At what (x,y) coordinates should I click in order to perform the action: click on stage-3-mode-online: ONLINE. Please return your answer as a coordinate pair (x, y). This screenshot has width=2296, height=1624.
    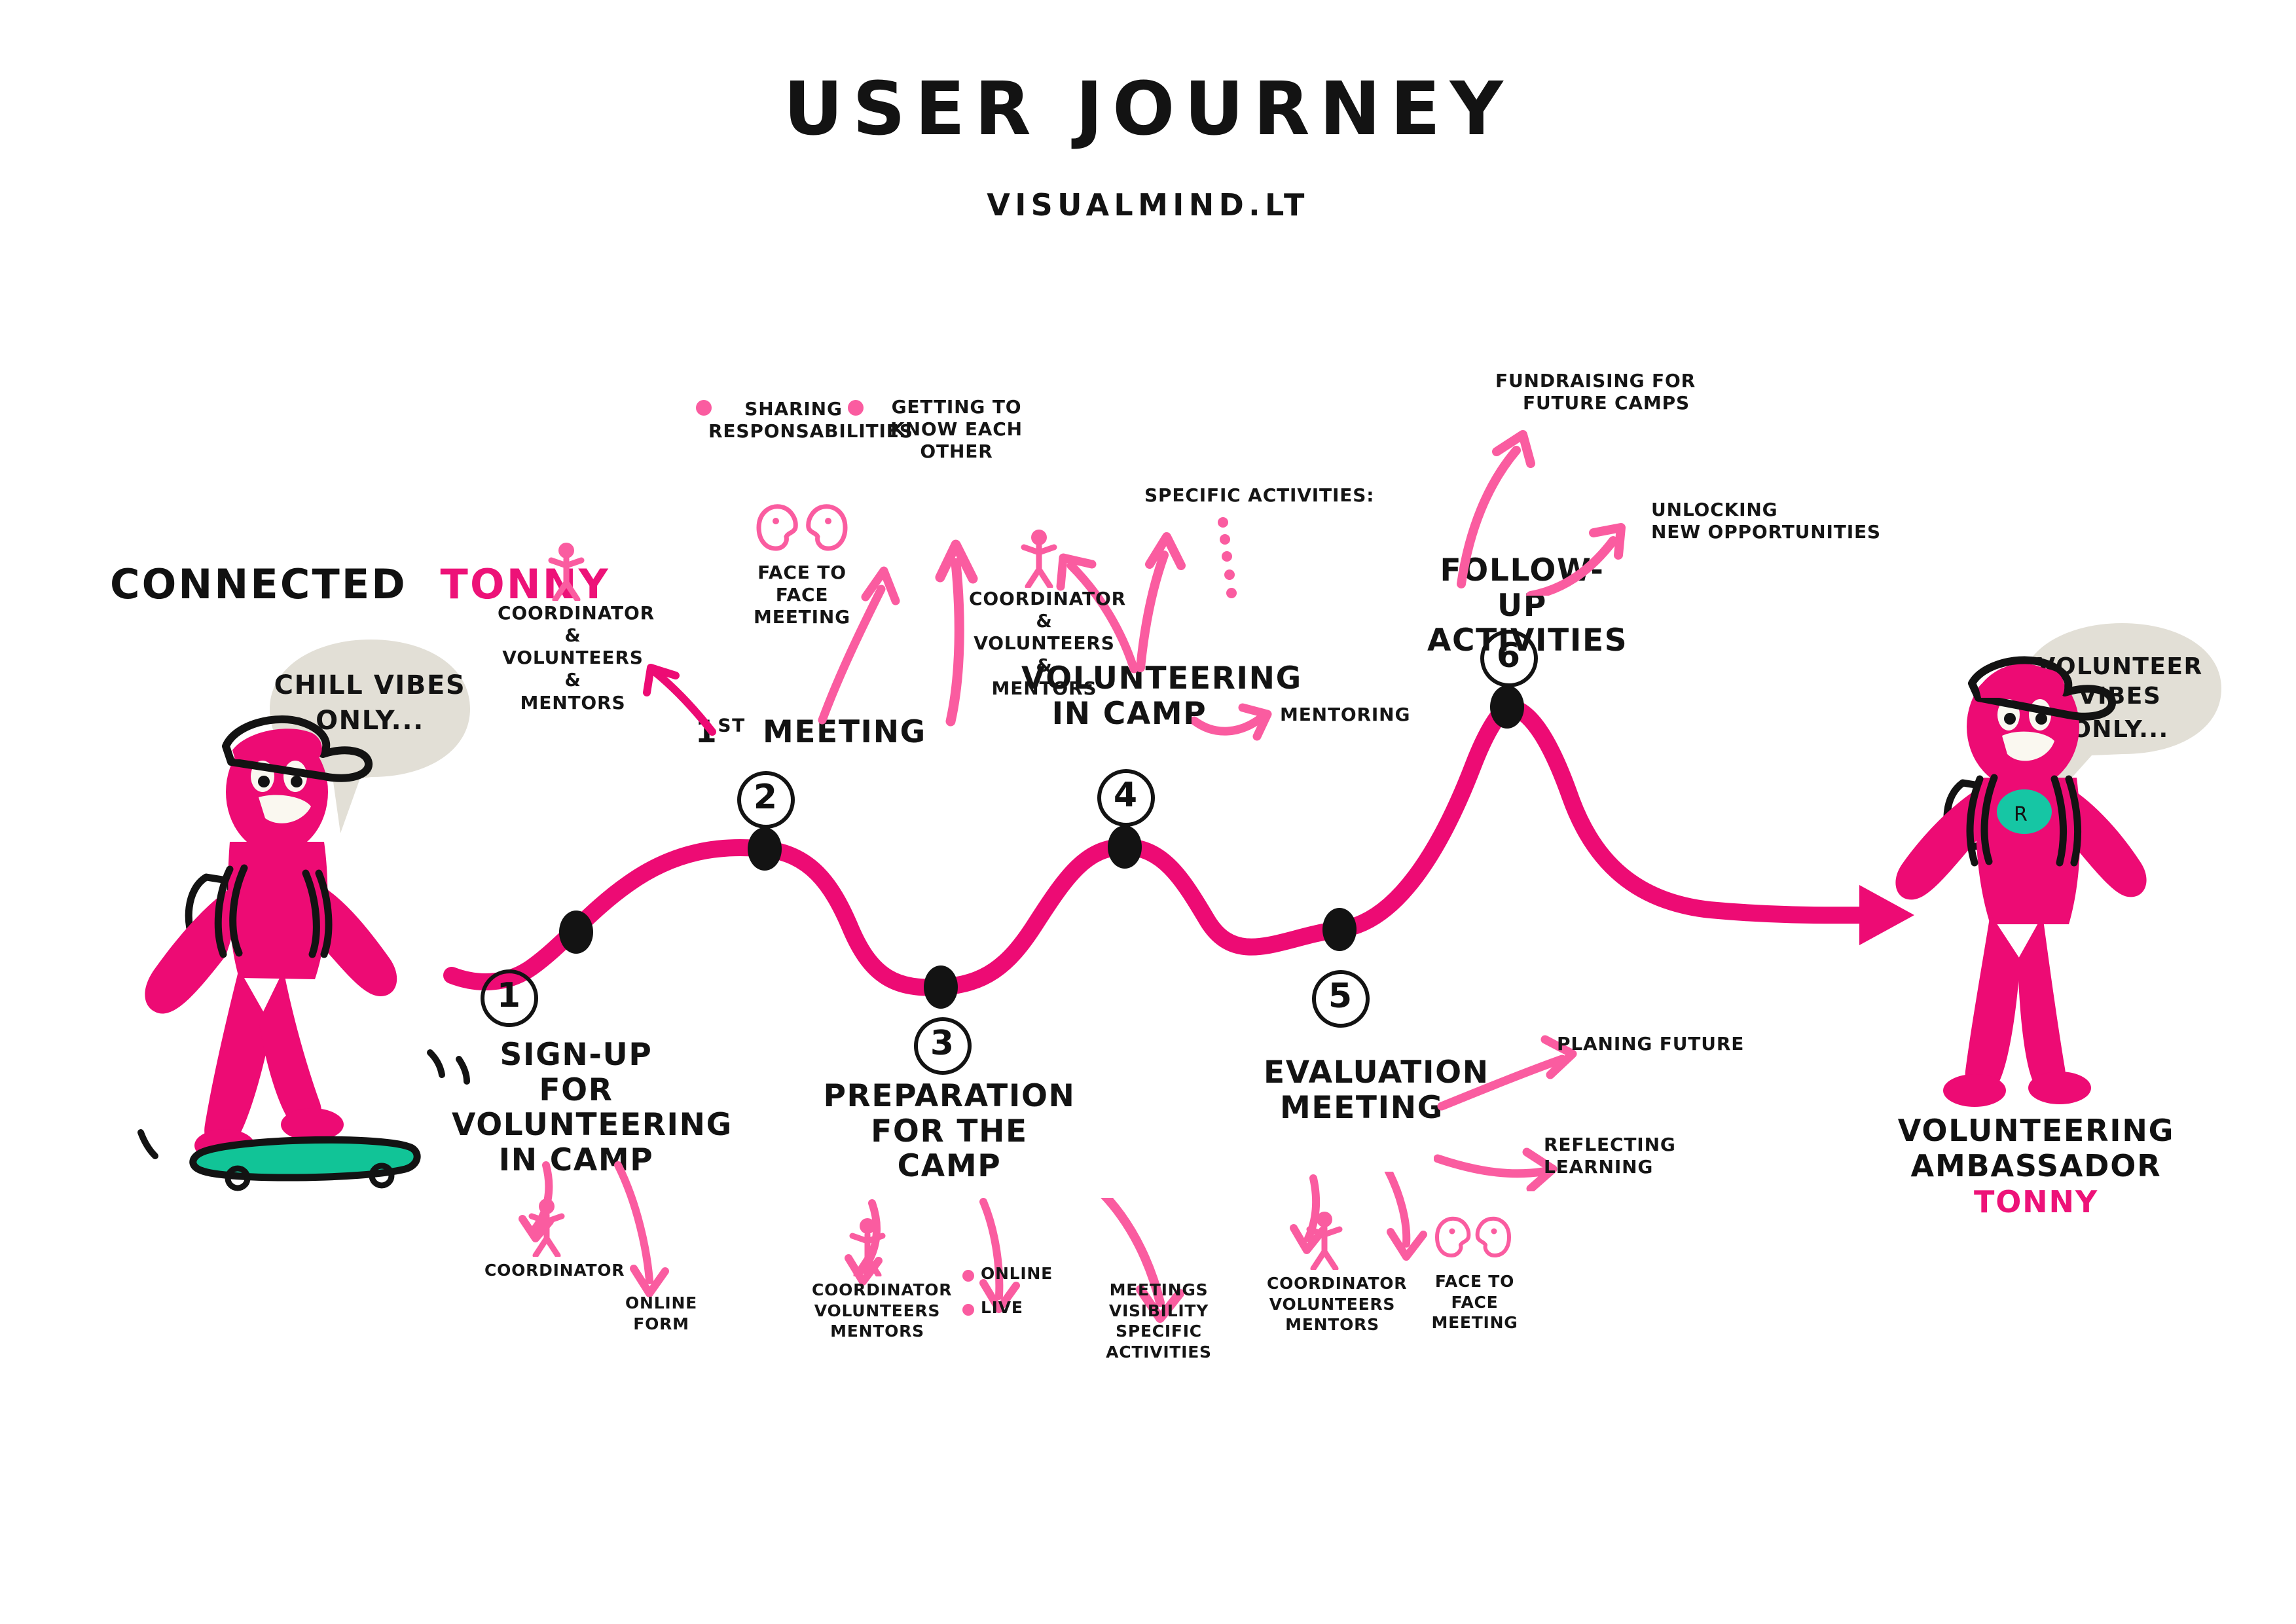
    Looking at the image, I should click on (1017, 1273).